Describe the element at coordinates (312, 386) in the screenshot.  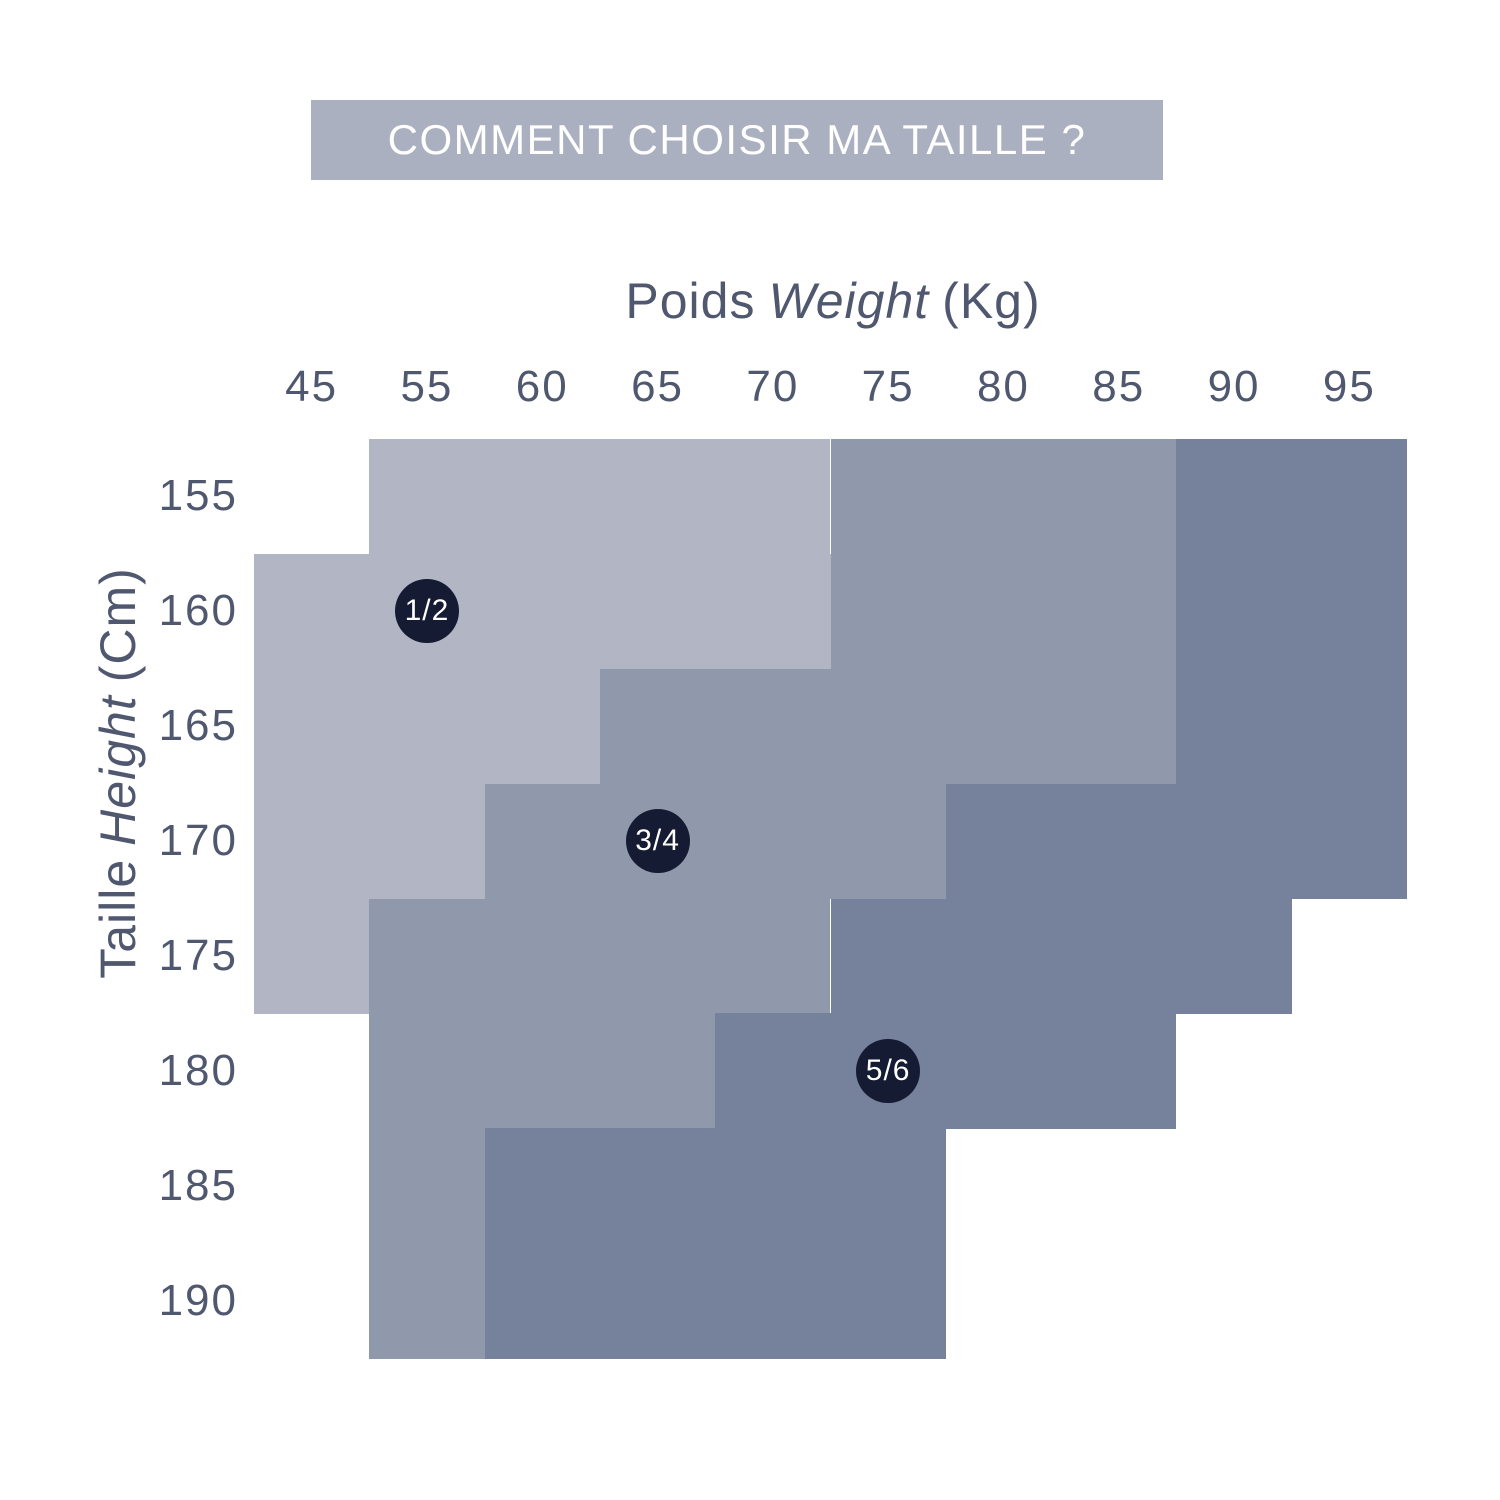
I see `x-tick-45: 45` at that location.